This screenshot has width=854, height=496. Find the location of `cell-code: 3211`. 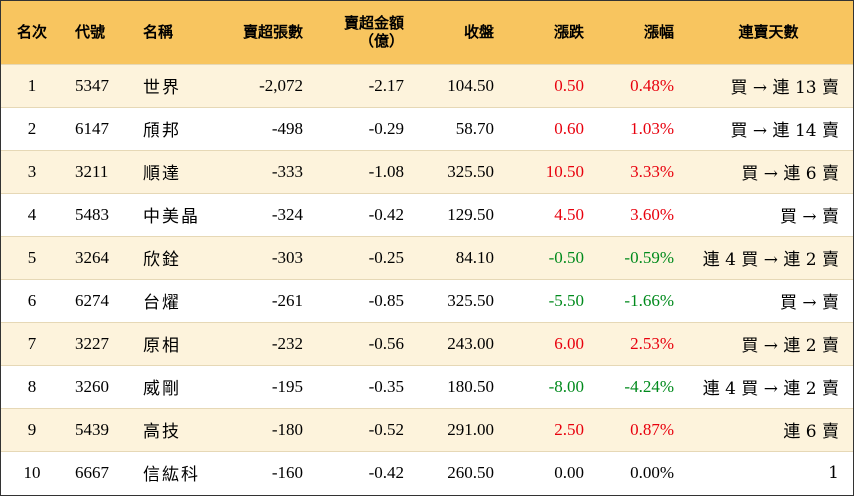

cell-code: 3211 is located at coordinates (92, 171).